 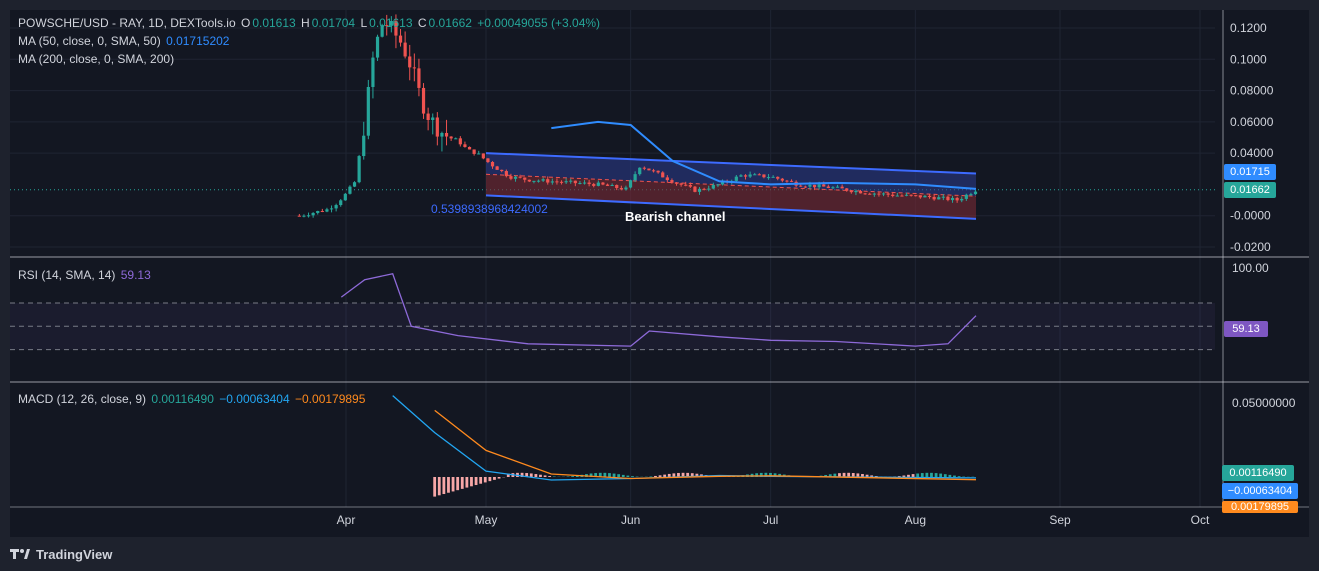 I want to click on x-tick-label: Apr, so click(x=346, y=520).